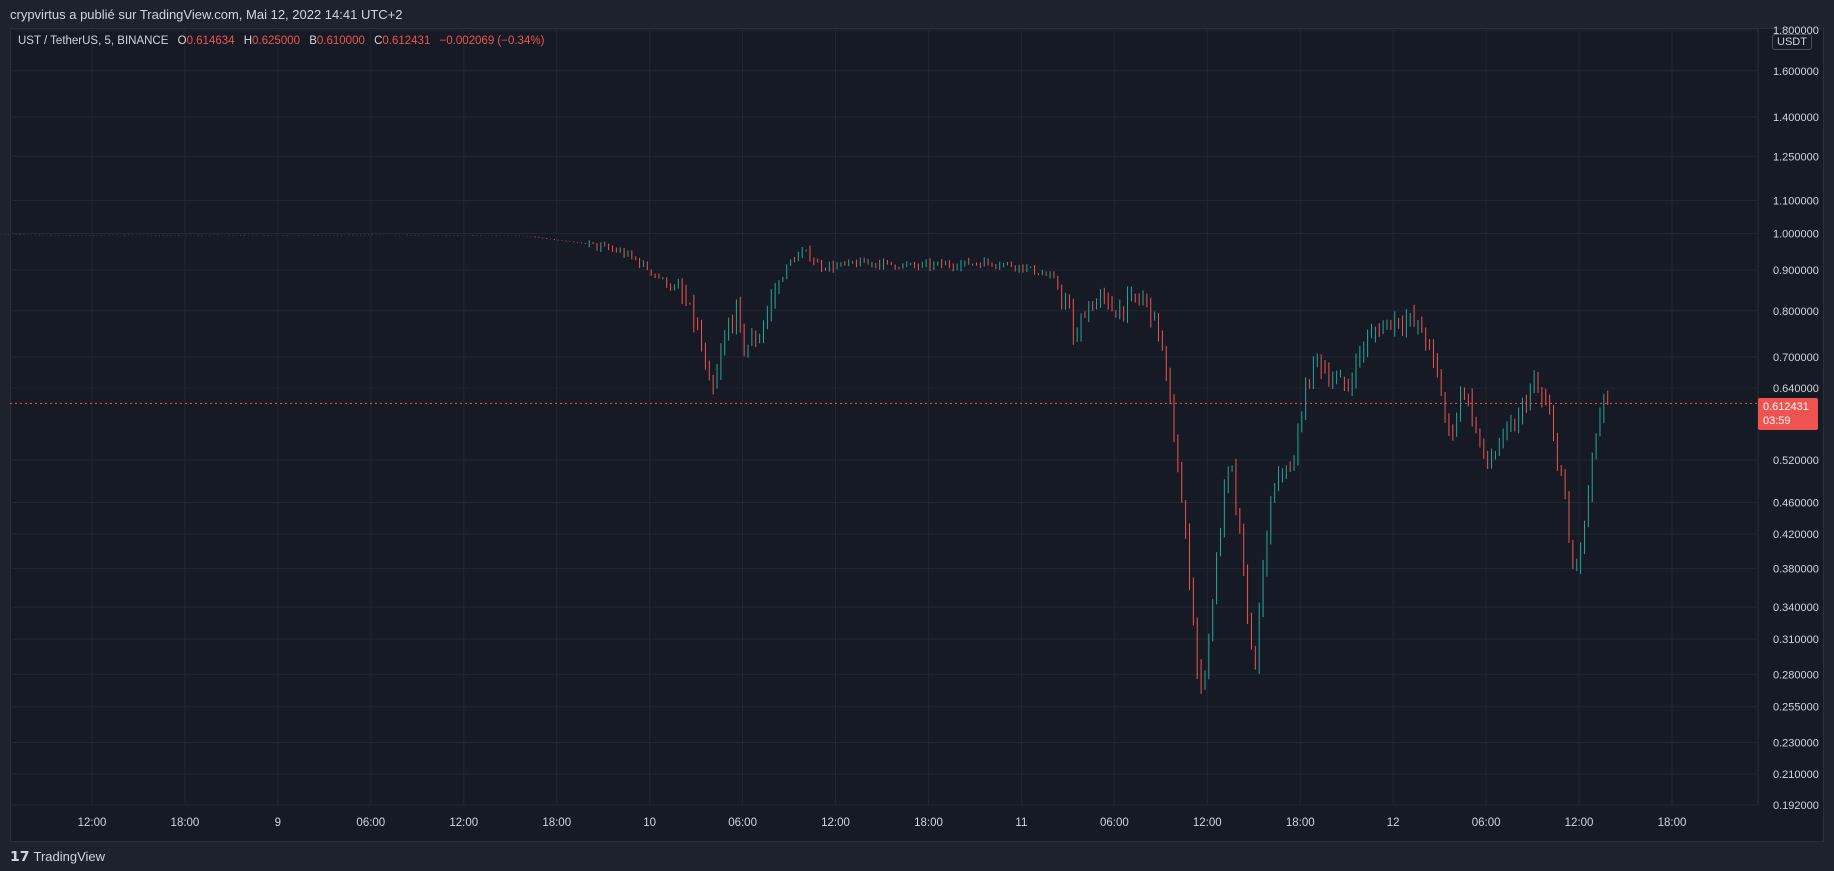 This screenshot has width=1834, height=871. I want to click on price-tick-label: 0.900000, so click(1796, 271).